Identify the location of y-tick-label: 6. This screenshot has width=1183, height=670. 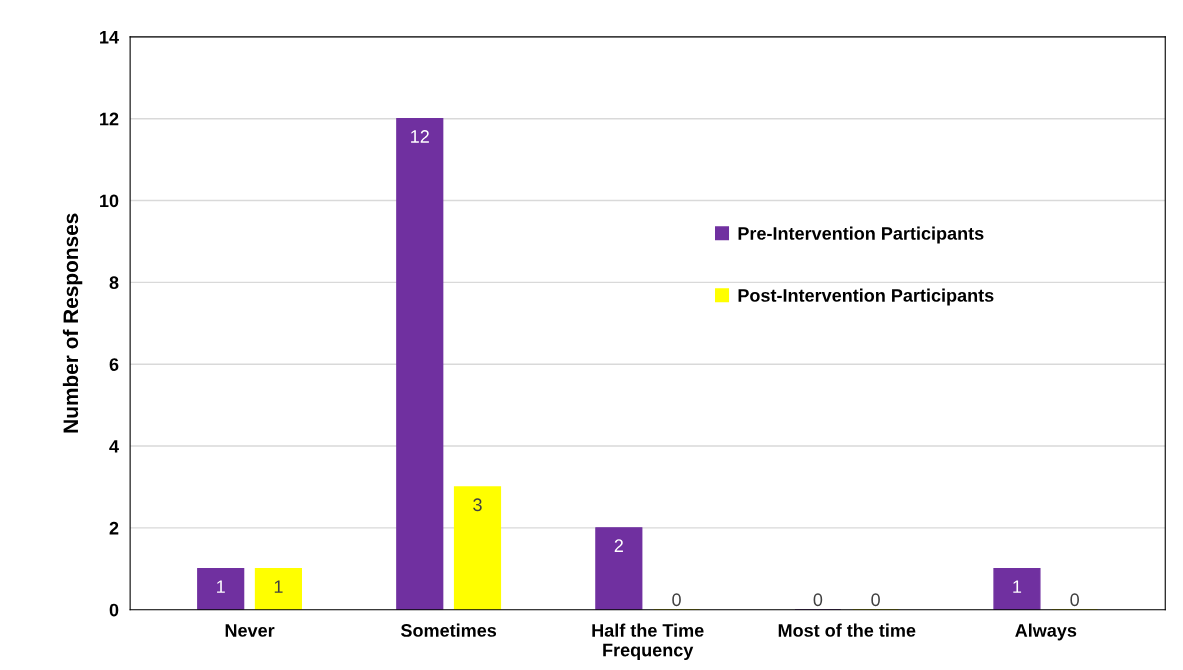
(114, 364).